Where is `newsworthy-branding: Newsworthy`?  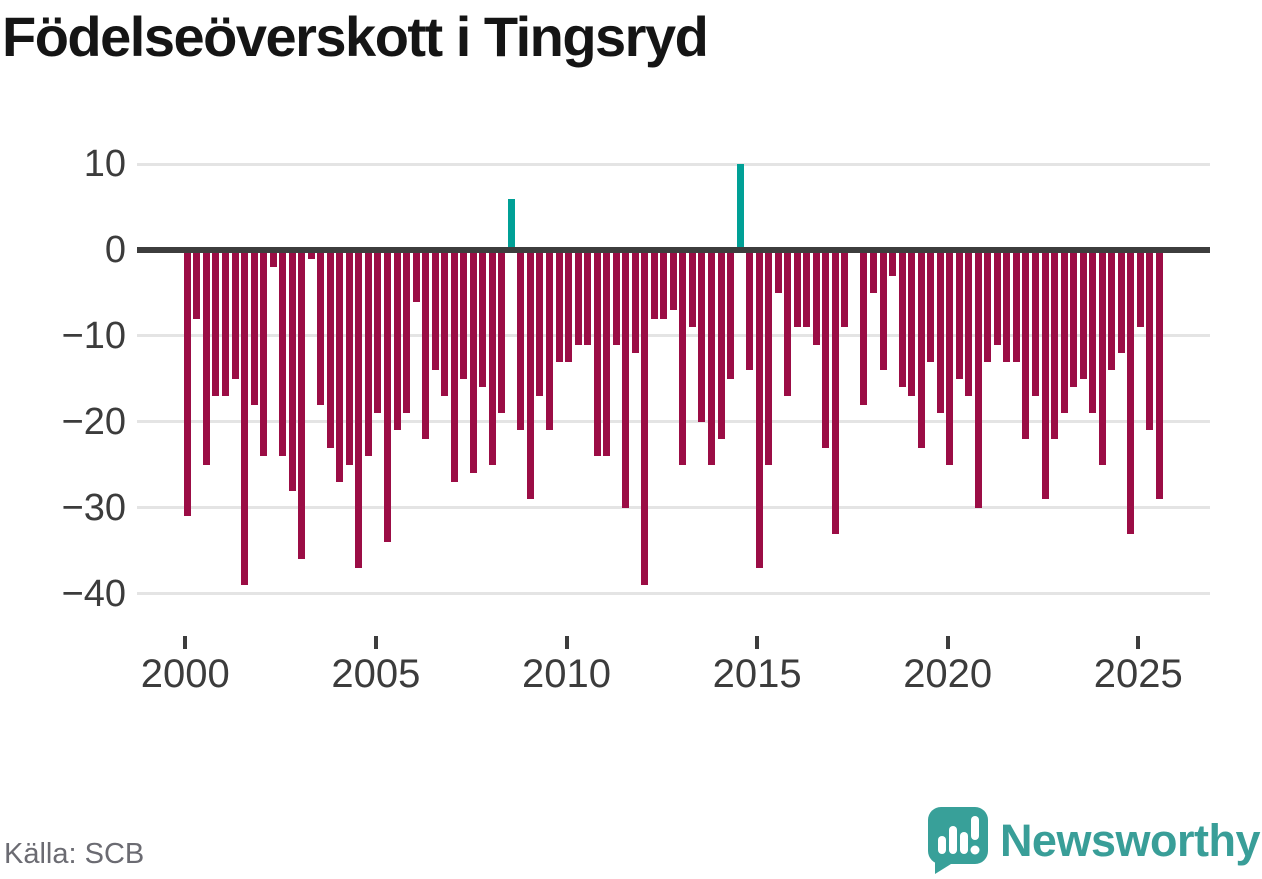 newsworthy-branding: Newsworthy is located at coordinates (1094, 841).